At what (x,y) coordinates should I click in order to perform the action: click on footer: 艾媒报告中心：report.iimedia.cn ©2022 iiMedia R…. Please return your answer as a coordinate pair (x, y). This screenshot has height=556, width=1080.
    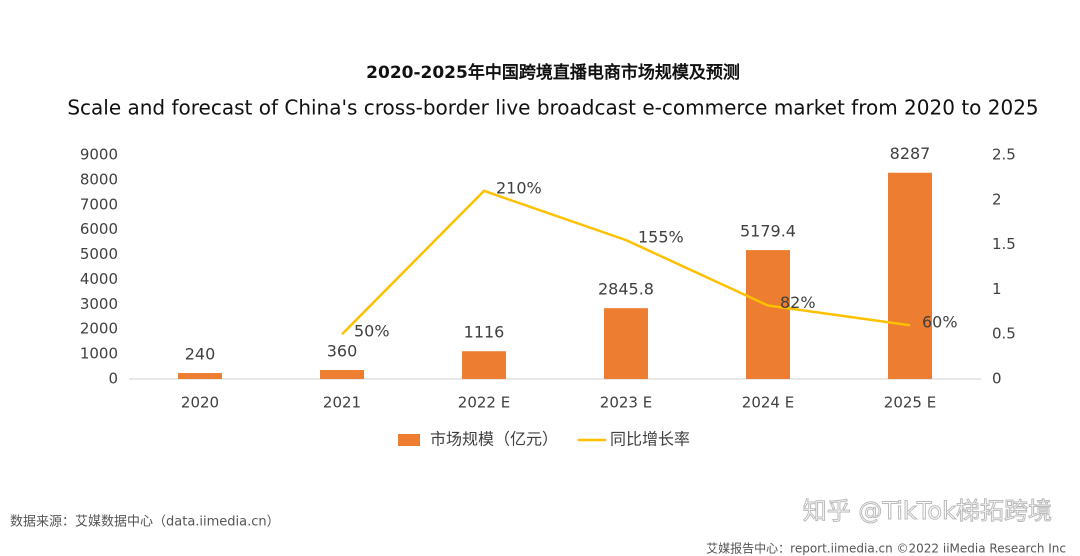
    Looking at the image, I should click on (886, 548).